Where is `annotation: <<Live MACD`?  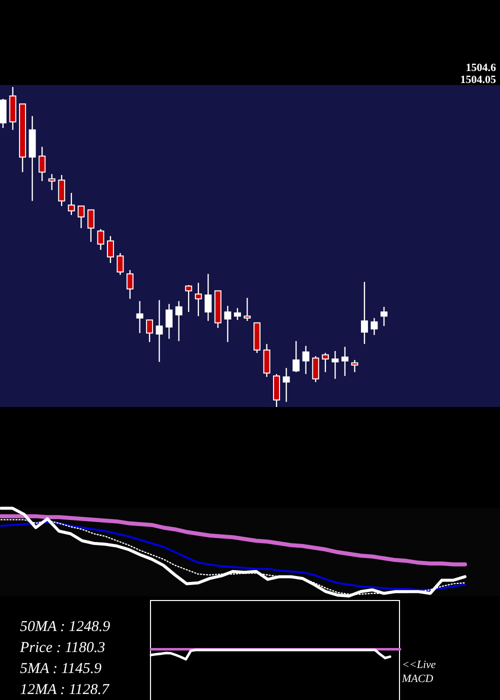
annotation: <<Live MACD is located at coordinates (418, 672).